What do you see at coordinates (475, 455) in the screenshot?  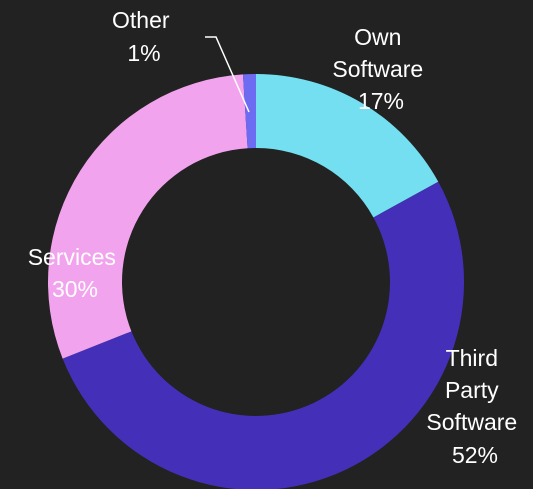 I see `percent-label: 52%` at bounding box center [475, 455].